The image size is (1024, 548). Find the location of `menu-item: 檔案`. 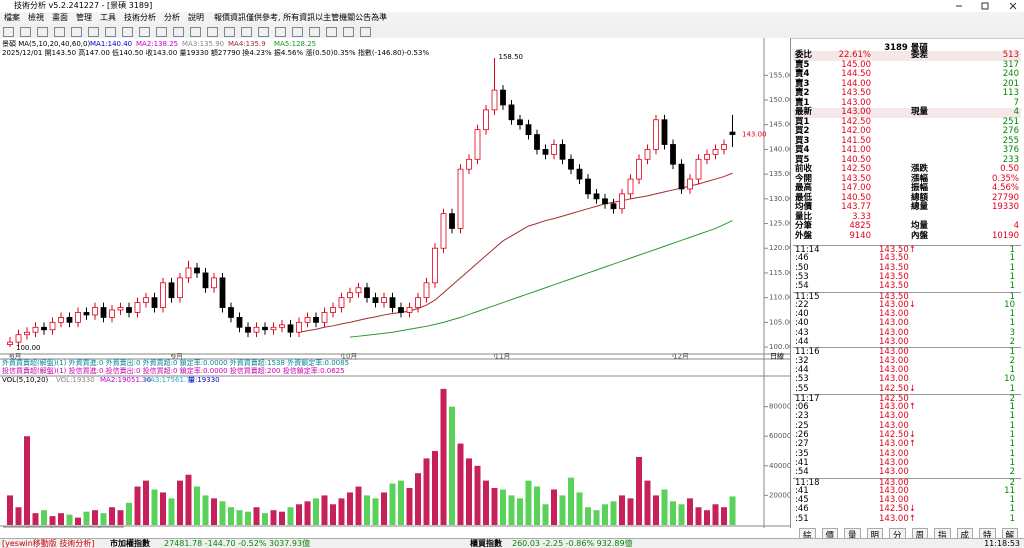

menu-item: 檔案 is located at coordinates (12, 17).